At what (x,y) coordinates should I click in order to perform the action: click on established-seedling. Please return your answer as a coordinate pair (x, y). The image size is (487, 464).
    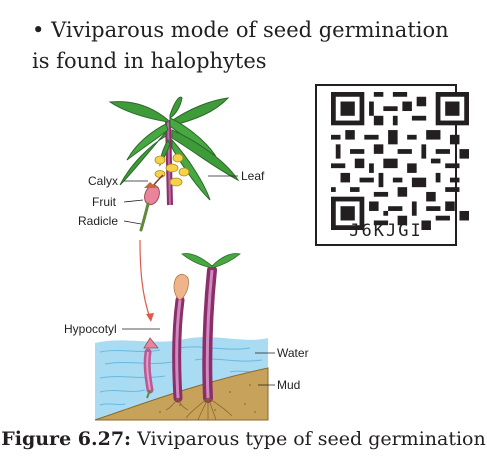
    Looking at the image, I should click on (211, 337).